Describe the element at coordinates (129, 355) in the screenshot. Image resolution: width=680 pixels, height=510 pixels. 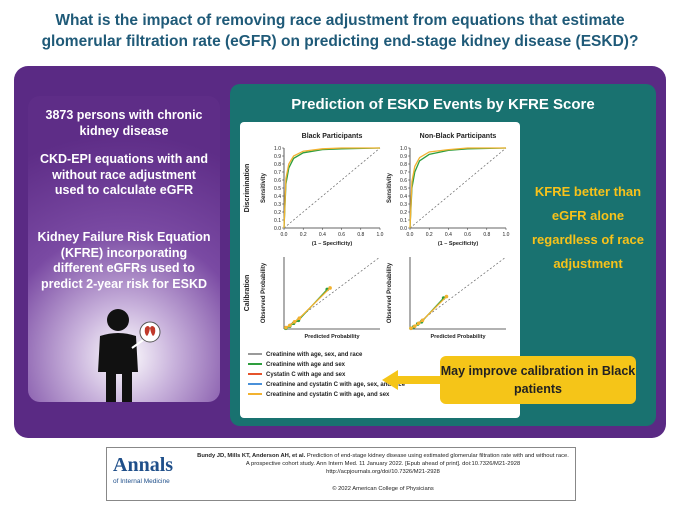
I see `person-icon` at that location.